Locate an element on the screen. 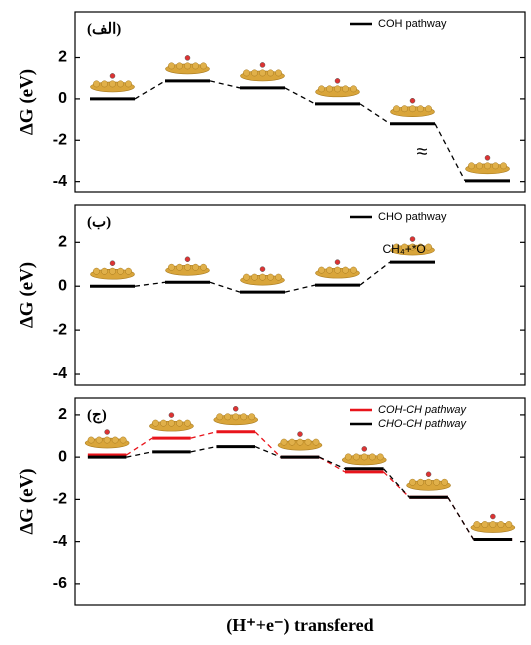  y-tick-label: 2 is located at coordinates (62, 57).